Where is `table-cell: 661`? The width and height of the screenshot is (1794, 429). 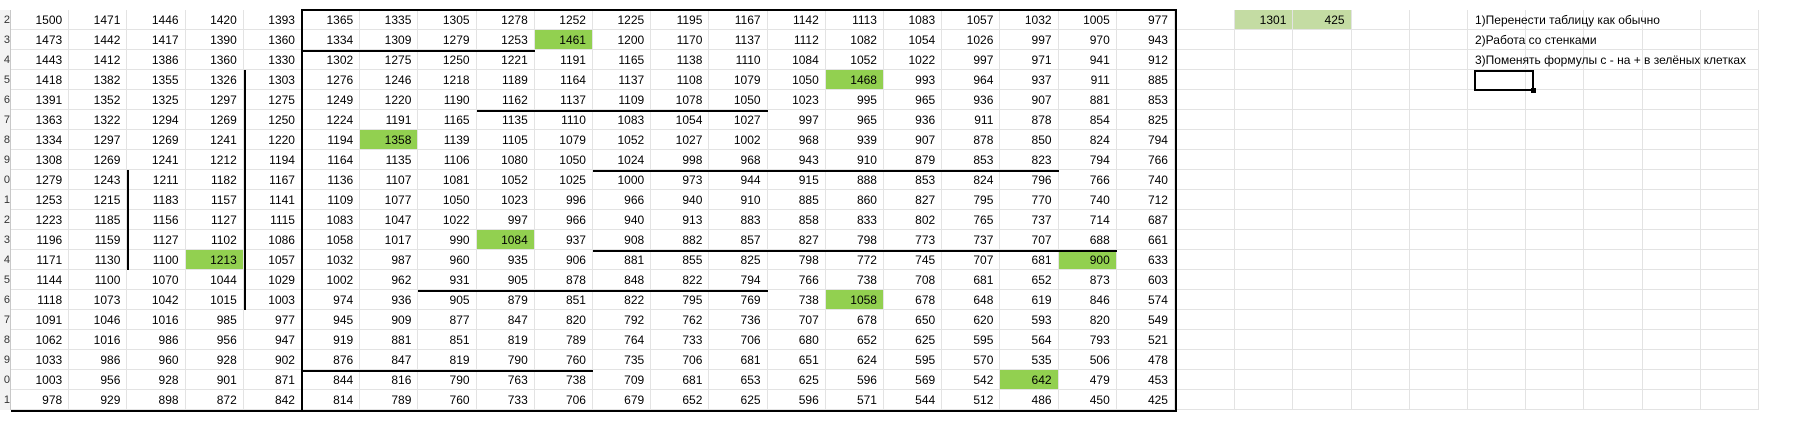 table-cell: 661 is located at coordinates (1145, 240).